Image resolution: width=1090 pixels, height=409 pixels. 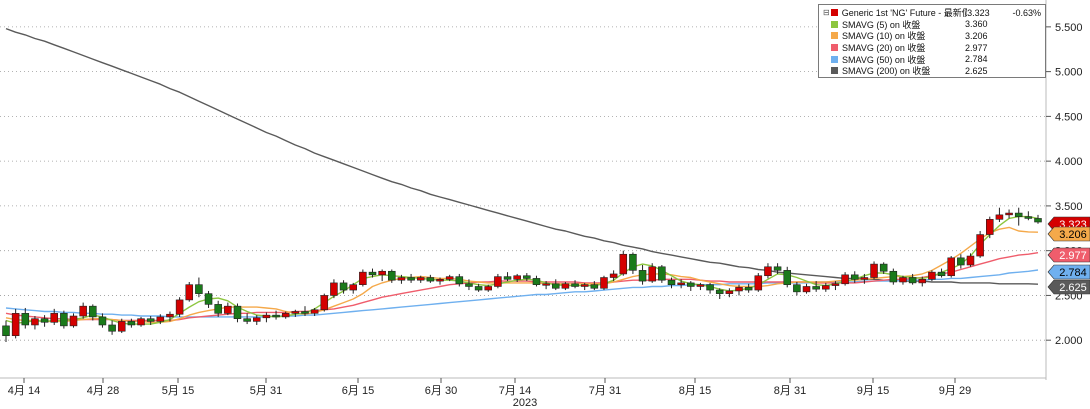 What do you see at coordinates (976, 24) in the screenshot?
I see `legend-value: 3.360` at bounding box center [976, 24].